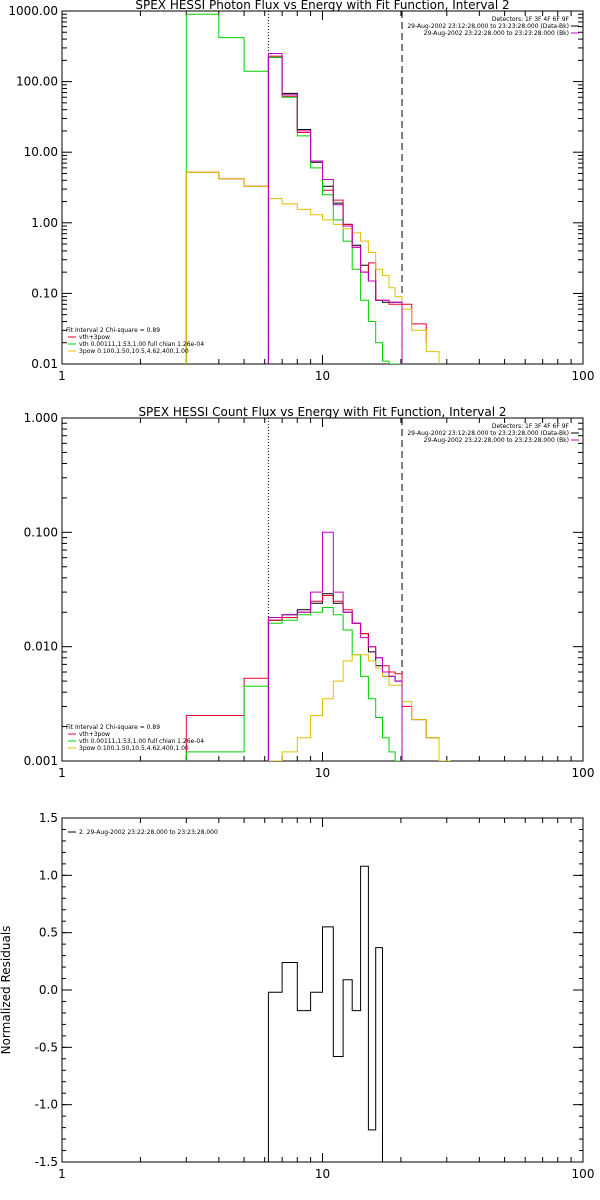  I want to click on y-tick-label: 1000.00, so click(33, 11).